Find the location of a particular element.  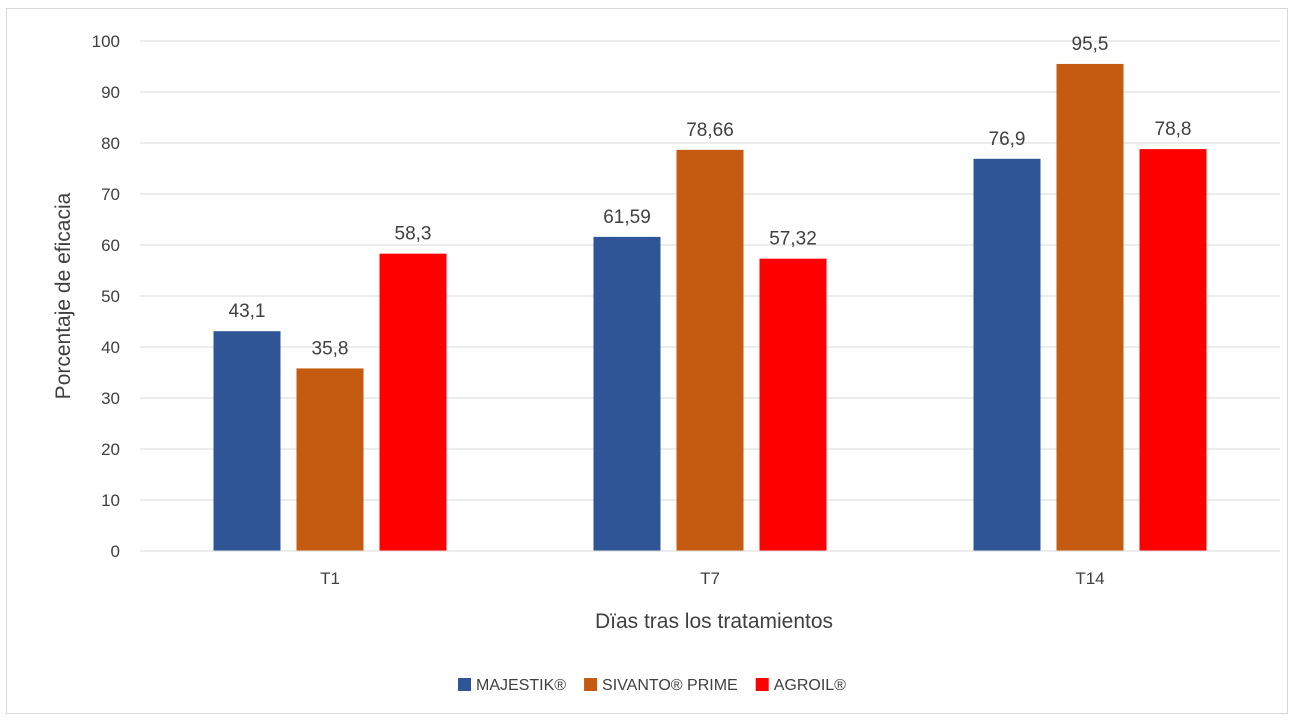

data-label: 43,1 is located at coordinates (247, 311).